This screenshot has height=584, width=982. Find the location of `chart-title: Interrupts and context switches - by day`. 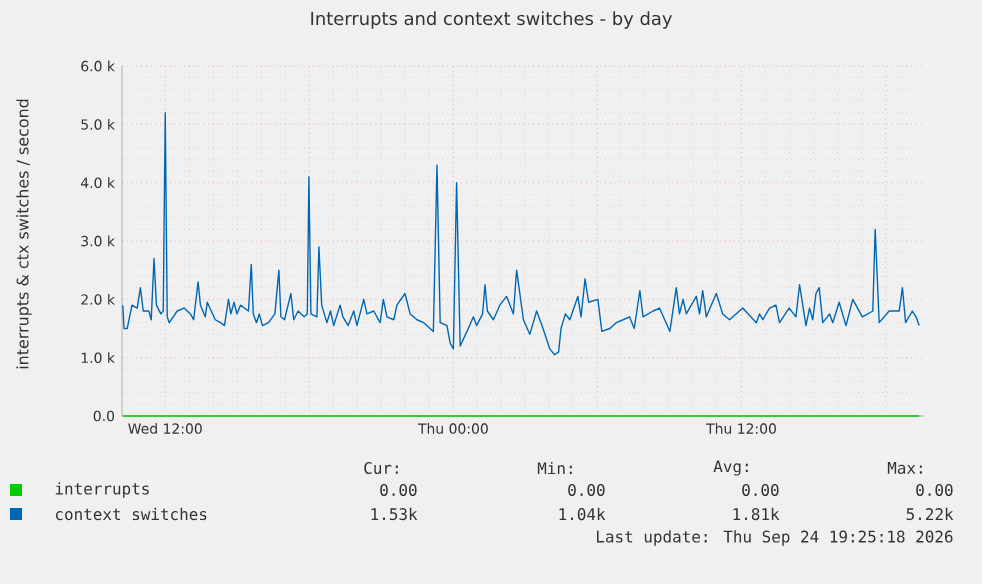

chart-title: Interrupts and context switches - by day is located at coordinates (491, 20).